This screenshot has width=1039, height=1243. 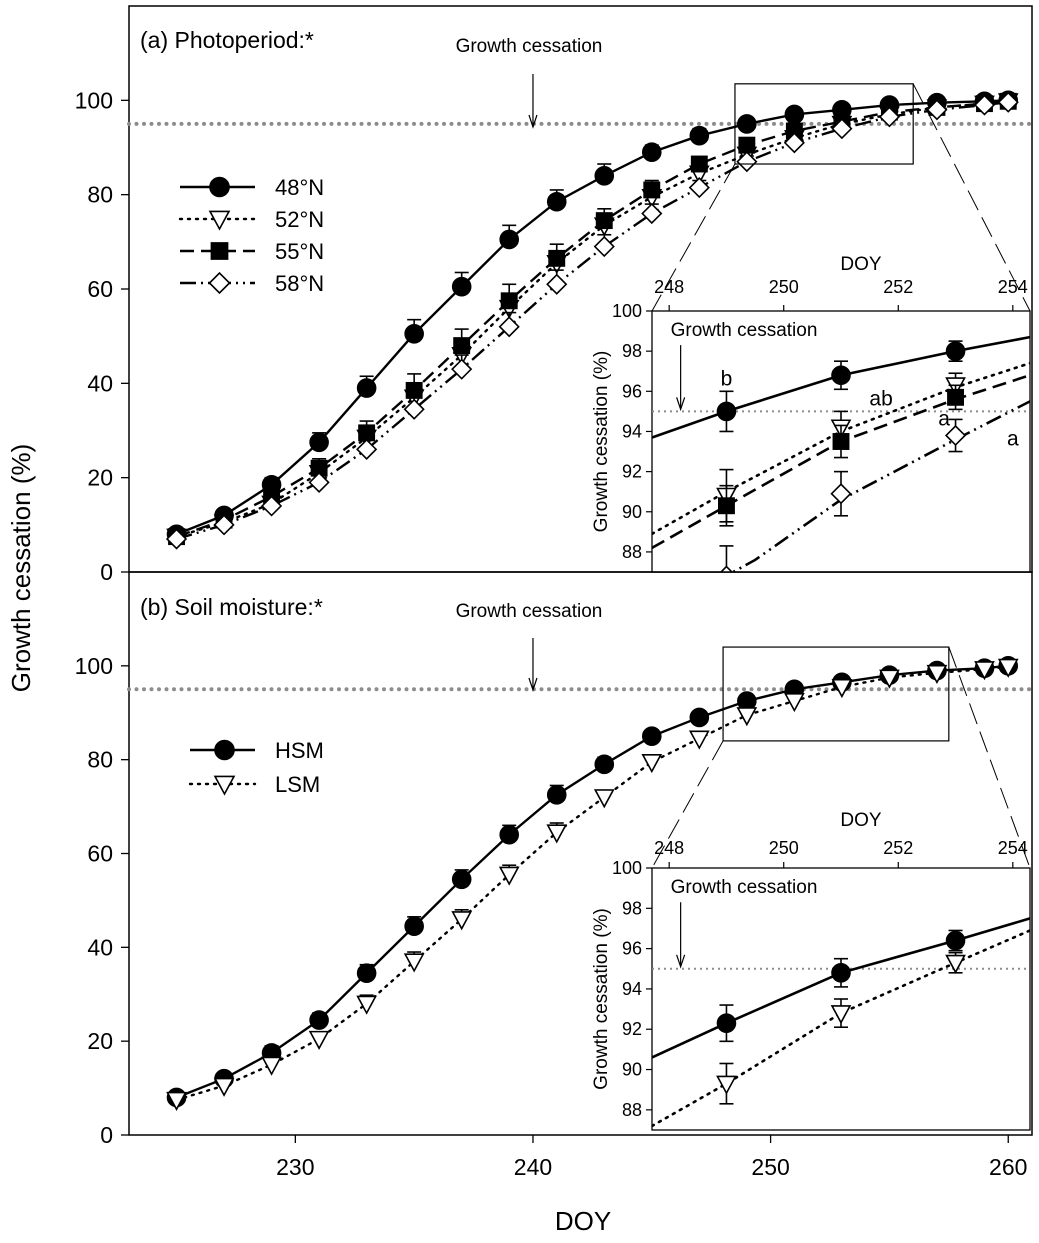 I want to click on panel-title: (a) Photoperiod:*, so click(x=227, y=40).